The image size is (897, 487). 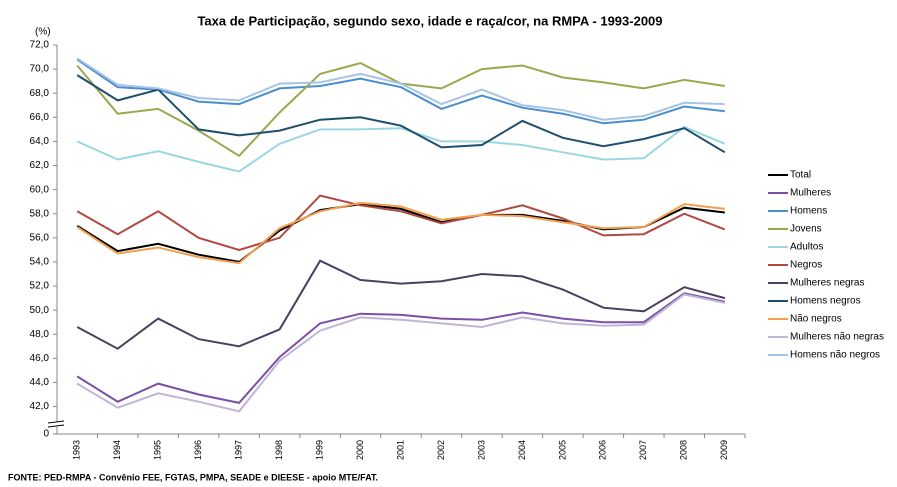 What do you see at coordinates (117, 450) in the screenshot?
I see `x-tick-label: 1994` at bounding box center [117, 450].